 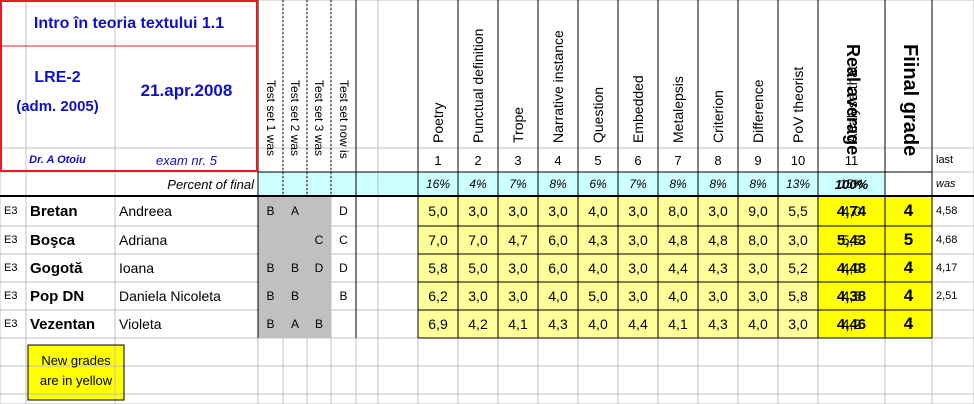 What do you see at coordinates (946, 184) in the screenshot?
I see `last-sub-header: was` at bounding box center [946, 184].